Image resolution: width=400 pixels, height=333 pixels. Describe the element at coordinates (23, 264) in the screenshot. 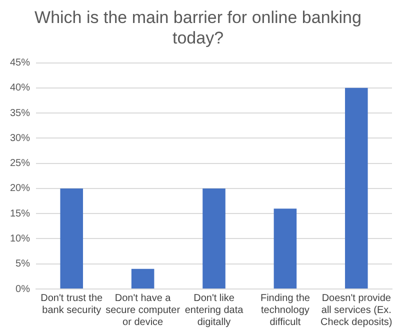

I see `y-tick-label: 5%` at that location.